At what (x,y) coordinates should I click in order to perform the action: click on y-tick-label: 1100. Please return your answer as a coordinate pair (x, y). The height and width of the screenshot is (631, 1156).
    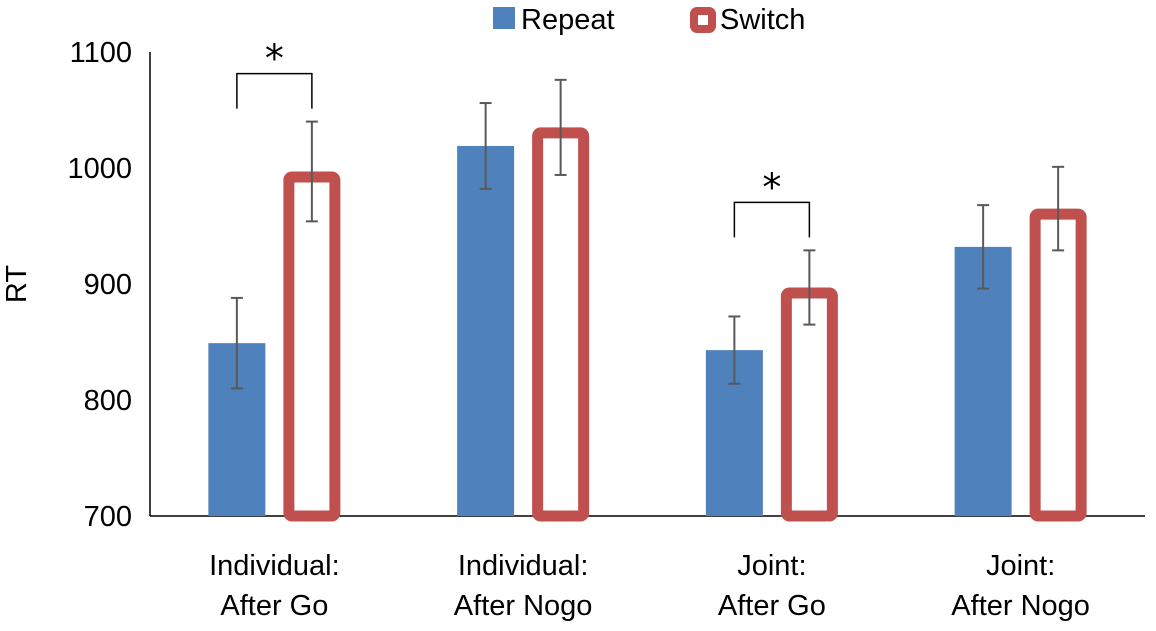
    Looking at the image, I should click on (101, 53).